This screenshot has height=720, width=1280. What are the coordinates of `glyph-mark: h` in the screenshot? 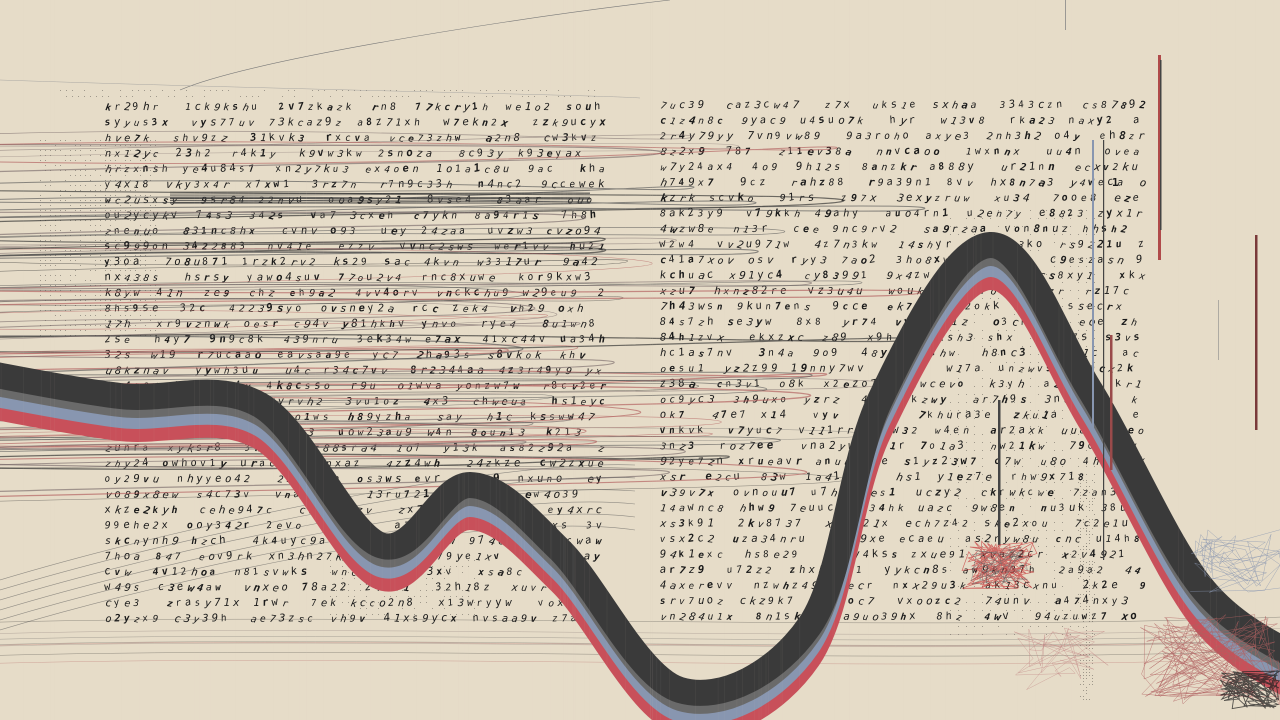 It's located at (909, 260).